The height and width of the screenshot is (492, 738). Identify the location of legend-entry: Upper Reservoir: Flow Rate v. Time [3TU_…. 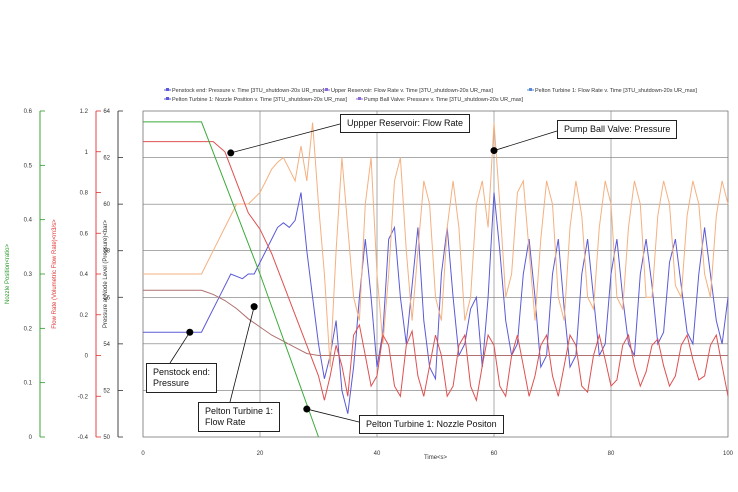
(412, 91).